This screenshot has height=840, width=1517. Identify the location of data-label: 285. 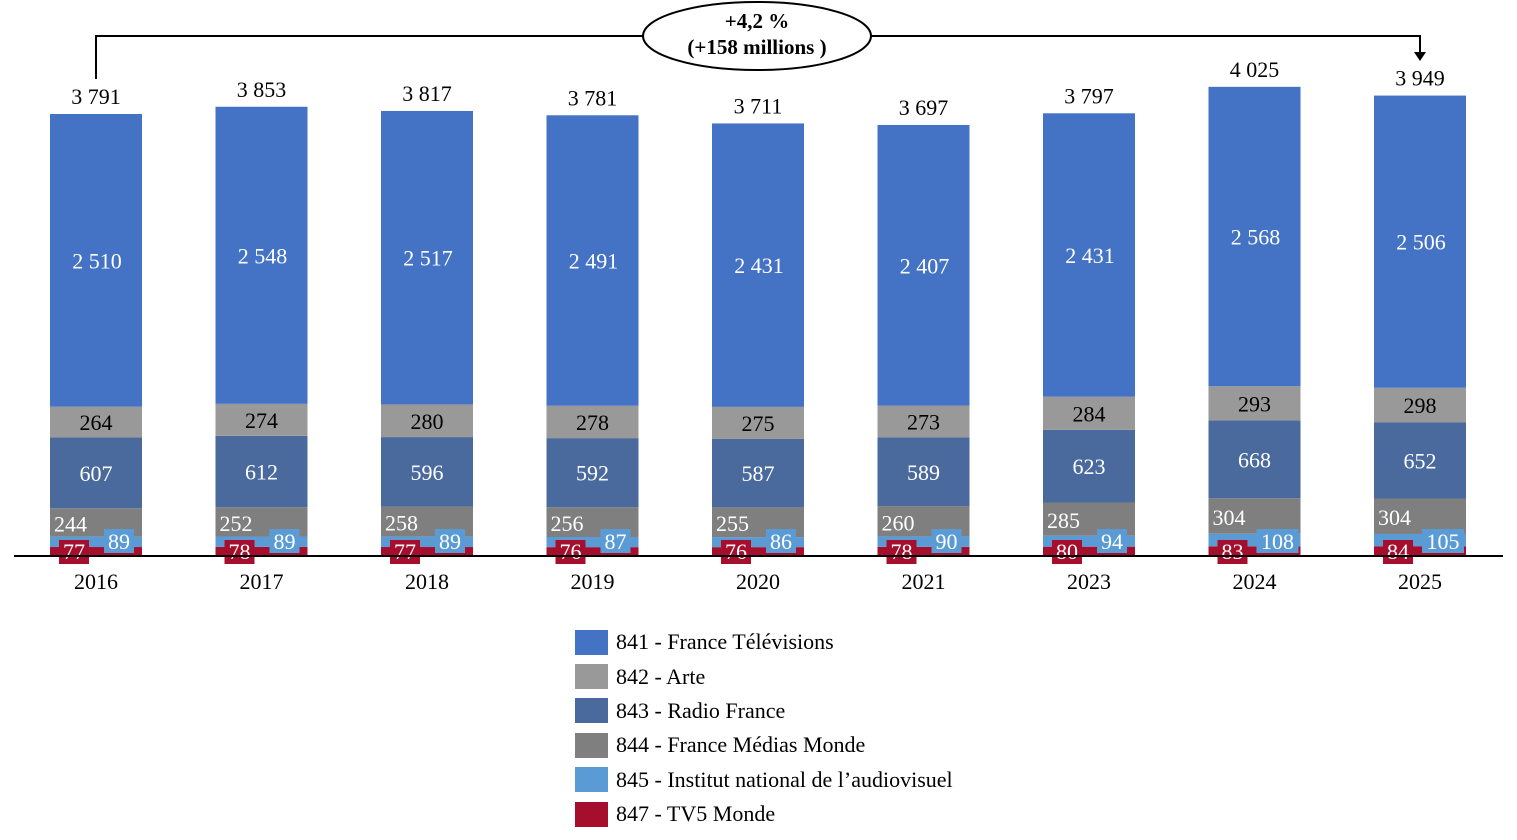
(1063, 520).